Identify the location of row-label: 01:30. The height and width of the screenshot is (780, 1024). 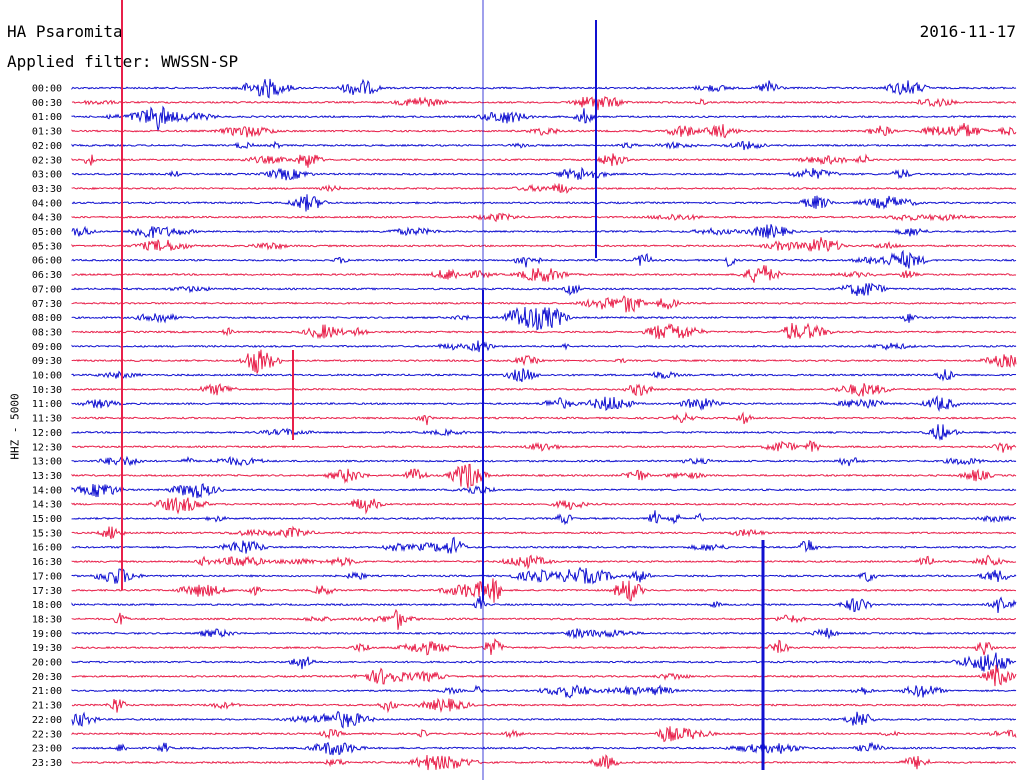
(47, 132).